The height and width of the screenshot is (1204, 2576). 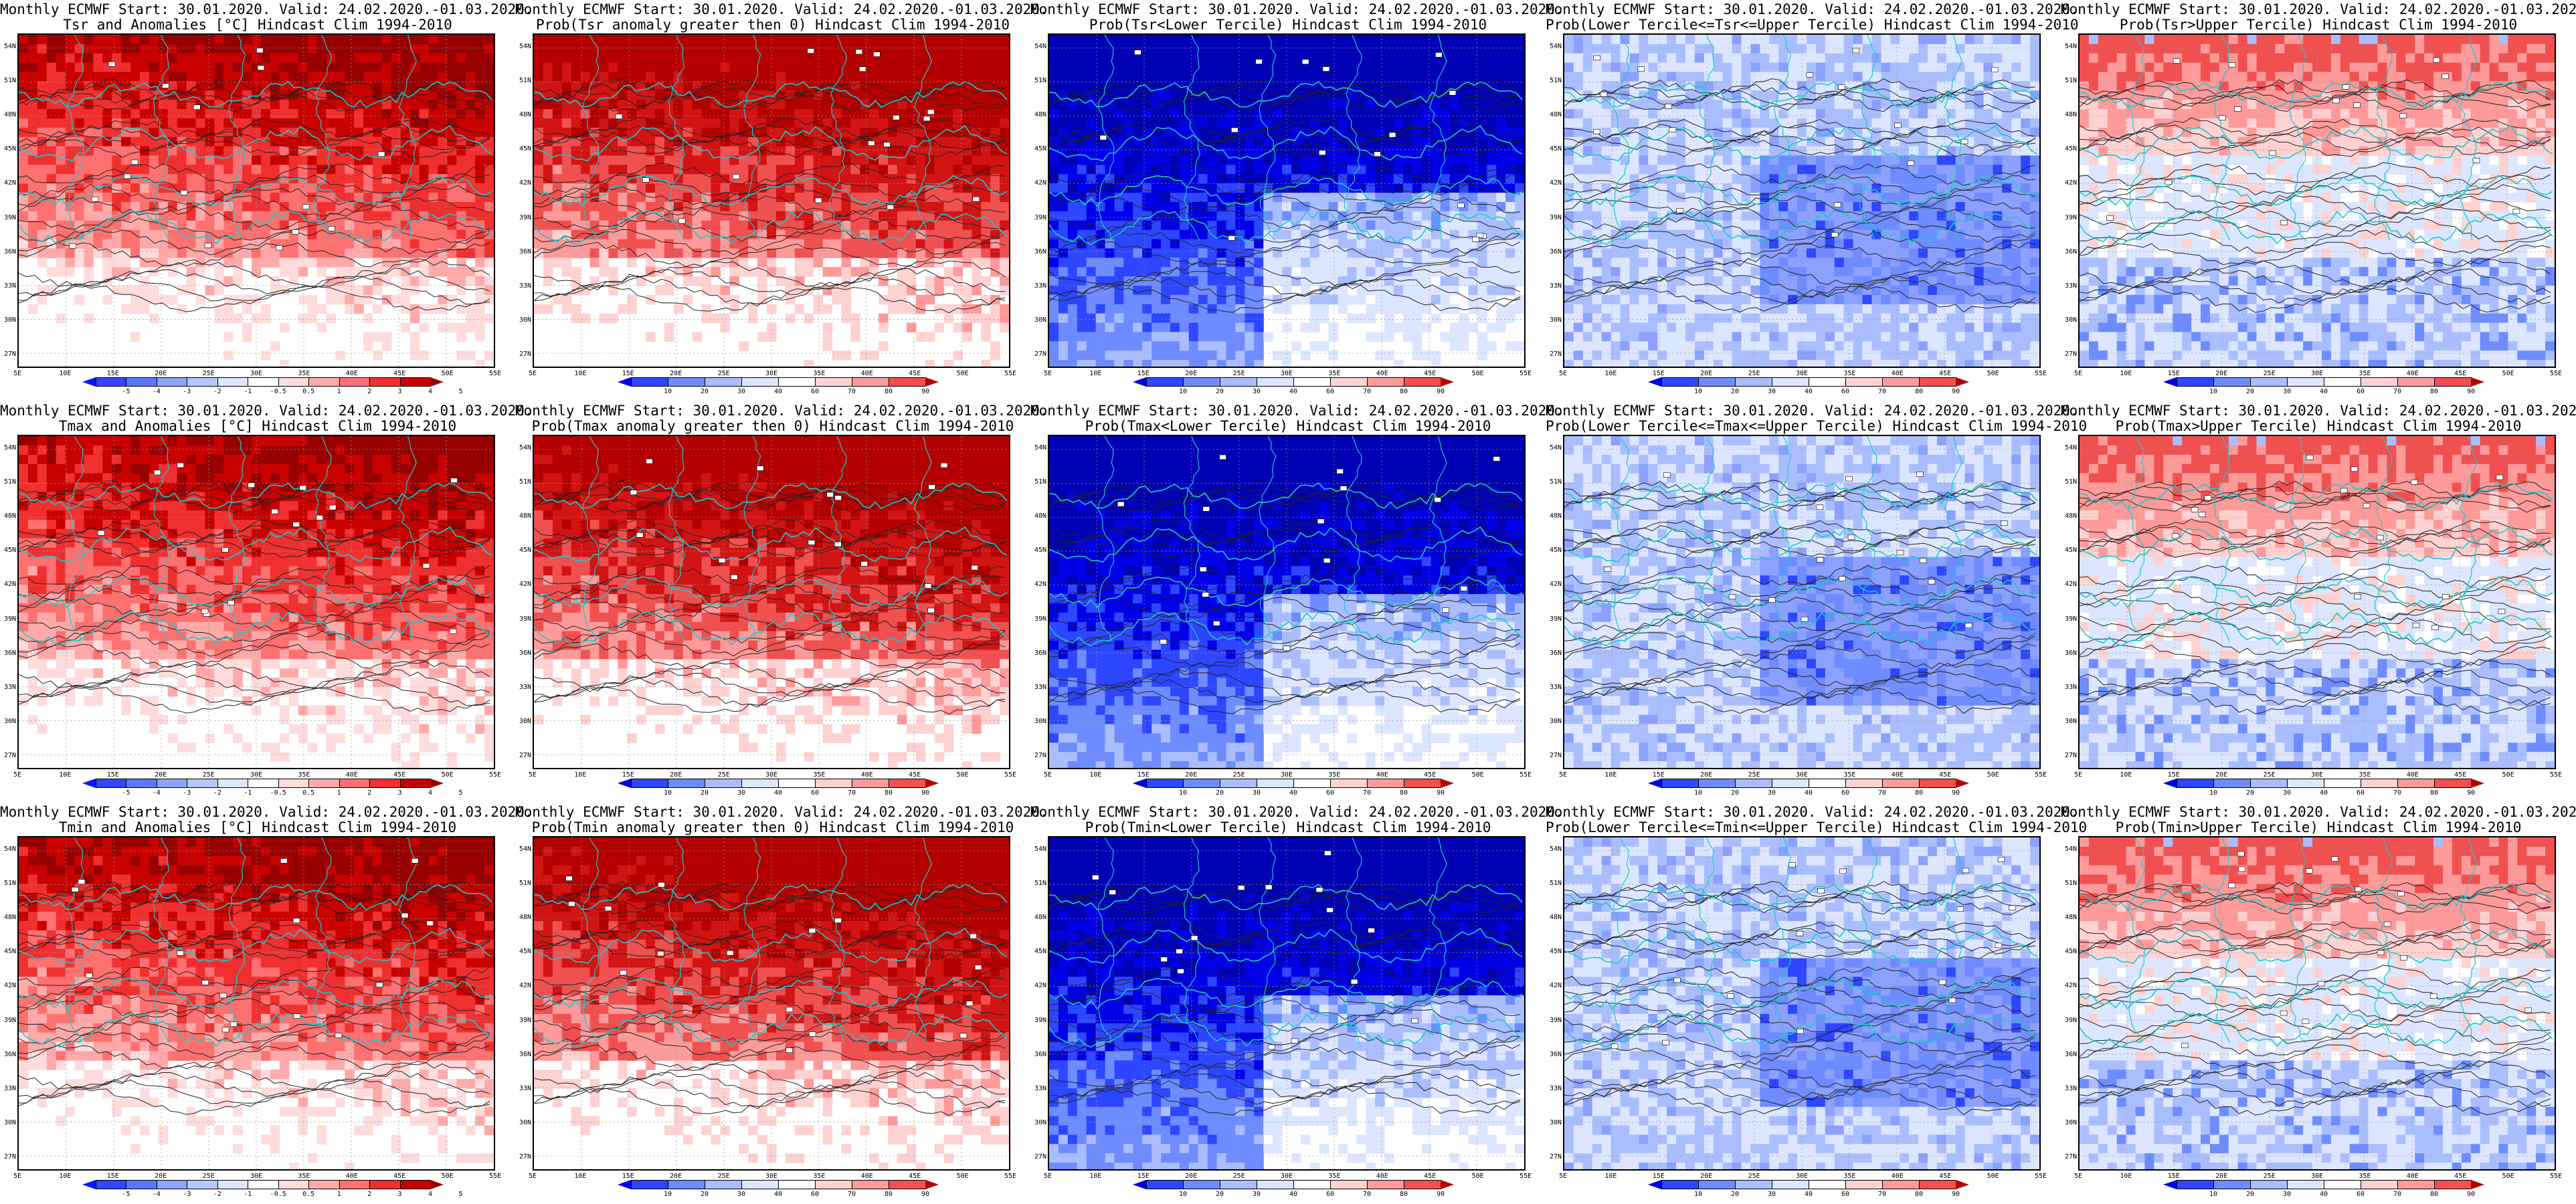 I want to click on longitude-tick-label: 55E, so click(x=2041, y=374).